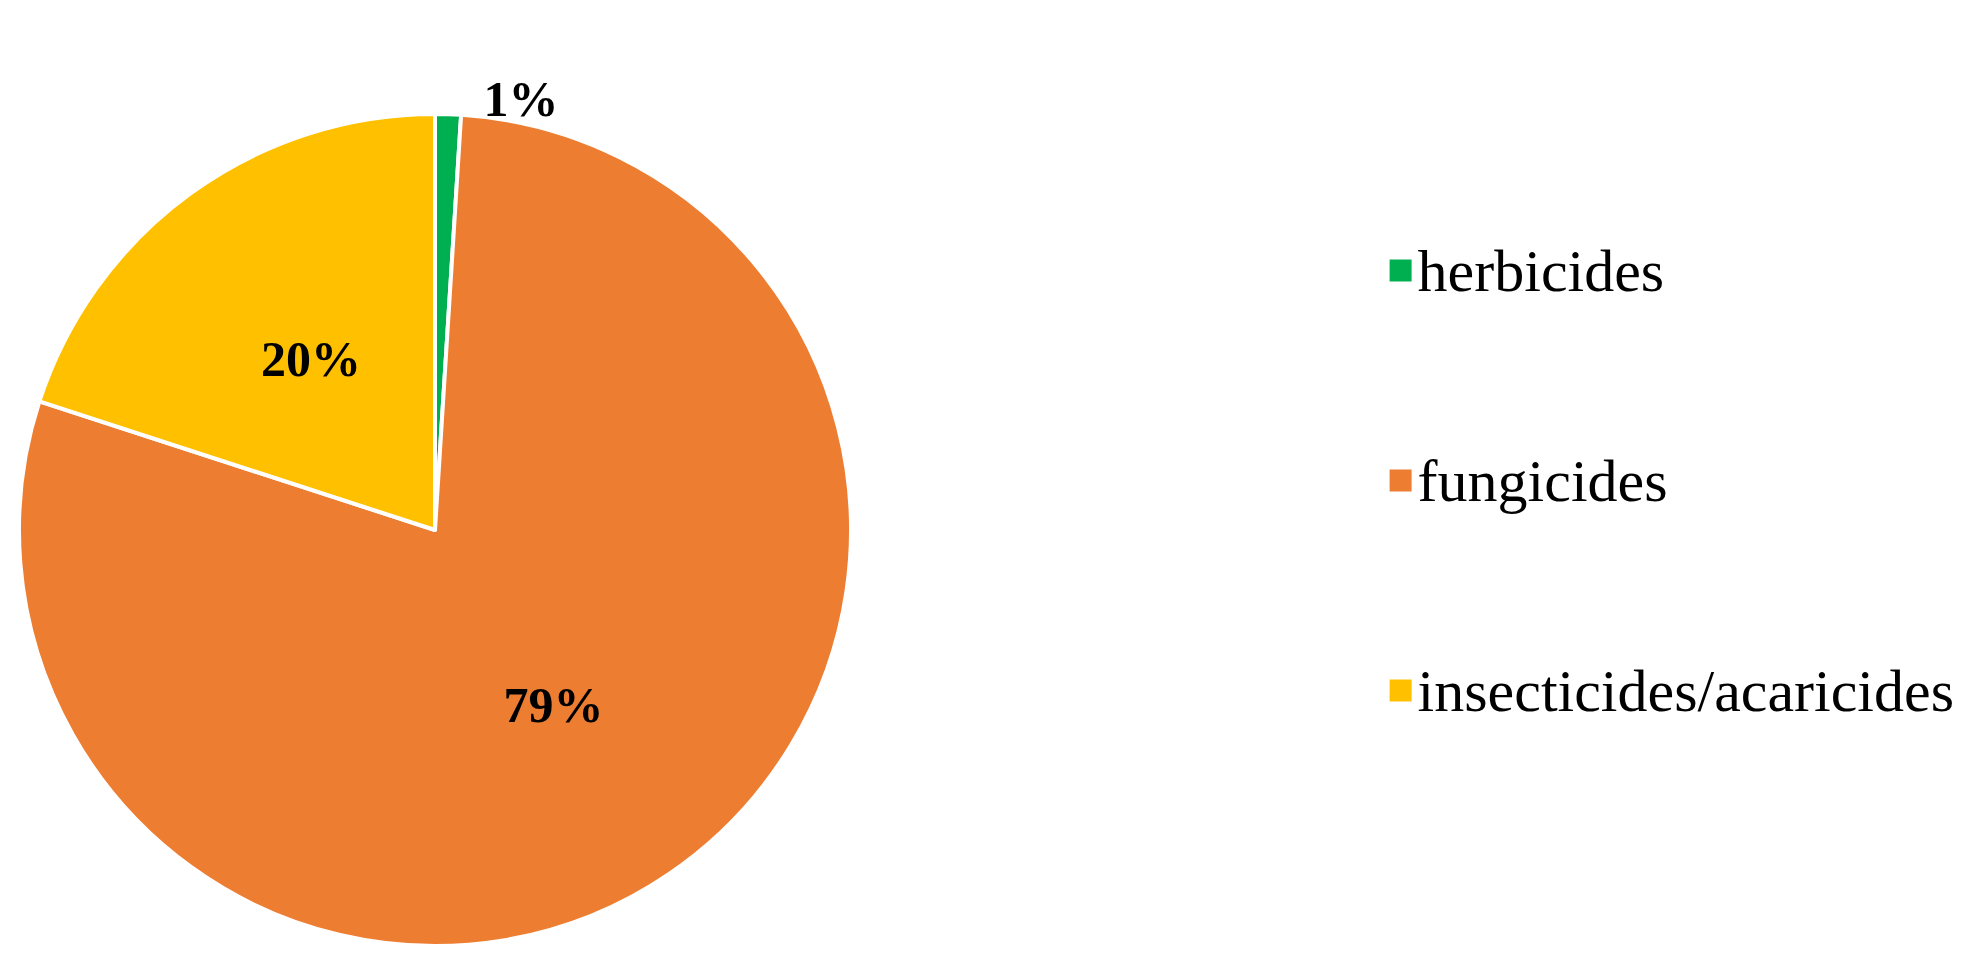 The width and height of the screenshot is (1979, 961). Describe the element at coordinates (310, 359) in the screenshot. I see `data-label: 20%` at that location.